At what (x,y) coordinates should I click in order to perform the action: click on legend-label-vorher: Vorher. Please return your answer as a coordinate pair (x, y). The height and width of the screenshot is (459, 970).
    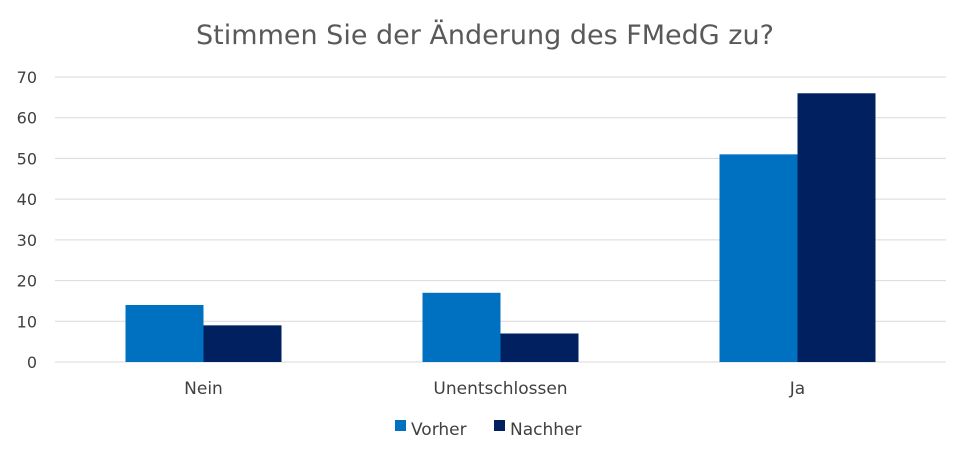
    Looking at the image, I should click on (439, 430).